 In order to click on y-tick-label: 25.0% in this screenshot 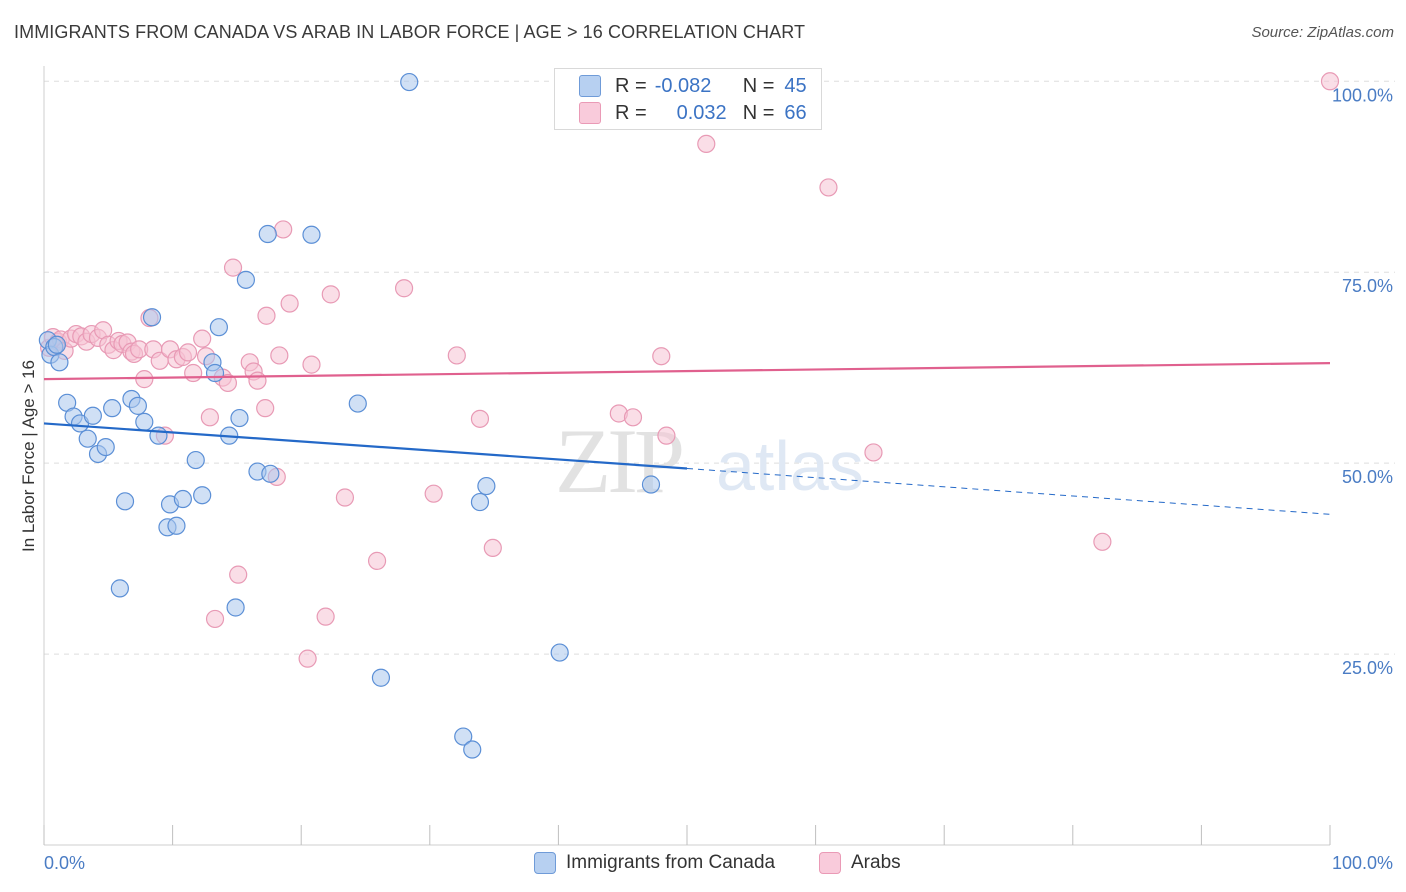, I will do `click(1367, 668)`.